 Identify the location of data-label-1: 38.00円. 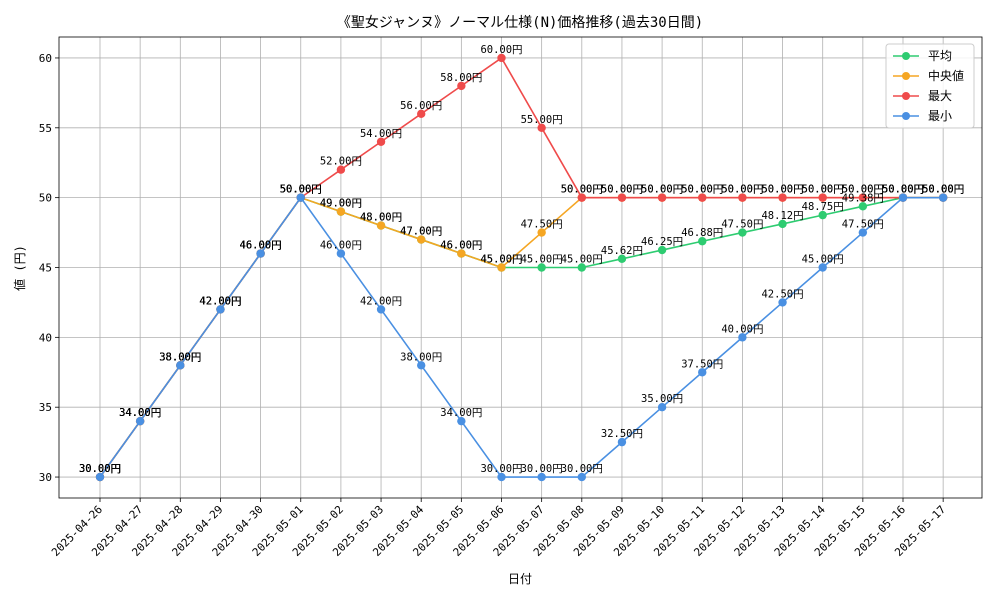
(180, 357).